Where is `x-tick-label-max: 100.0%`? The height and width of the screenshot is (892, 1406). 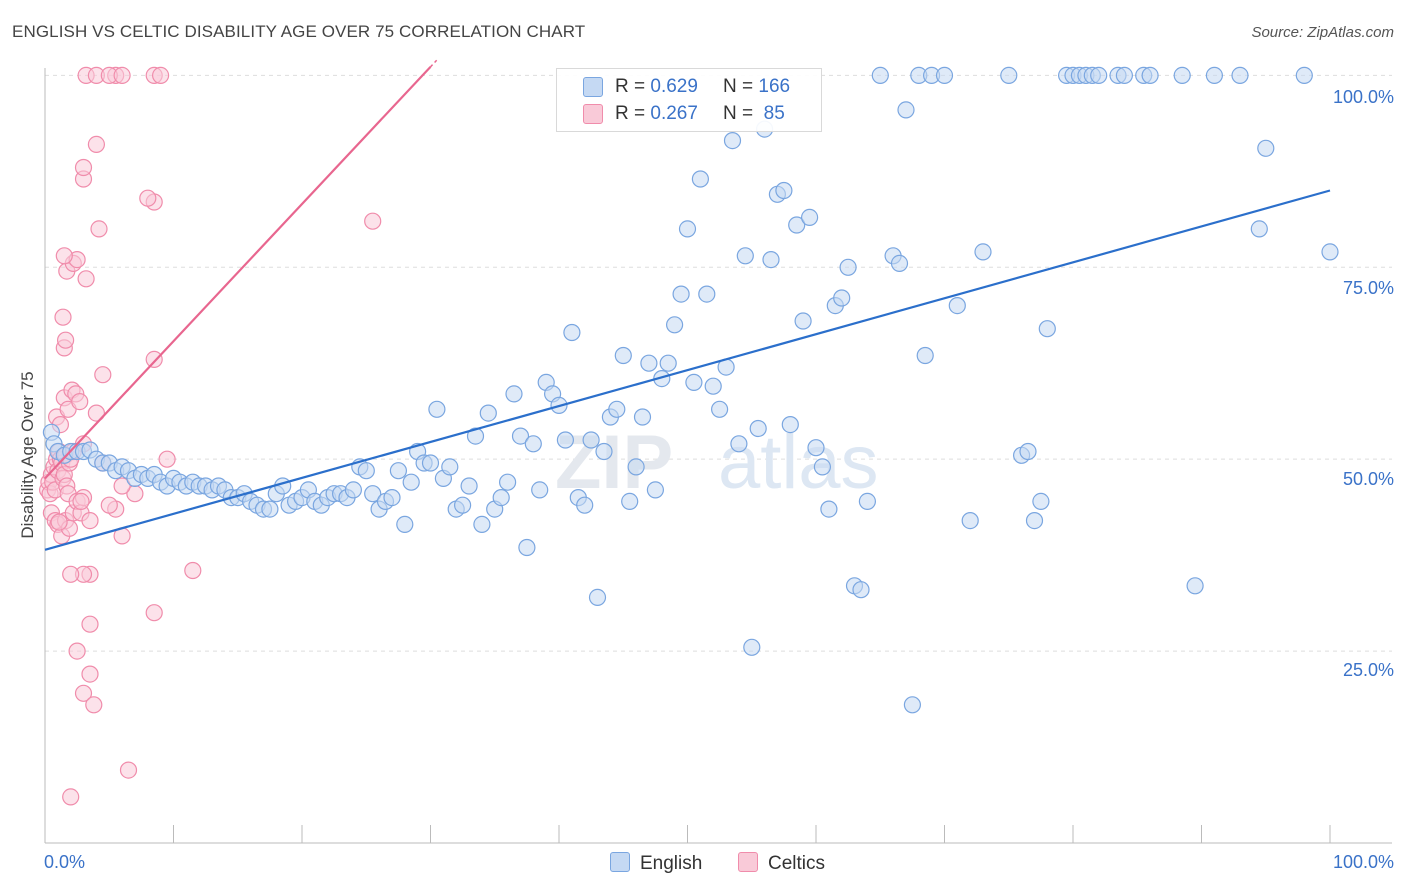 x-tick-label-max: 100.0% is located at coordinates (1363, 862).